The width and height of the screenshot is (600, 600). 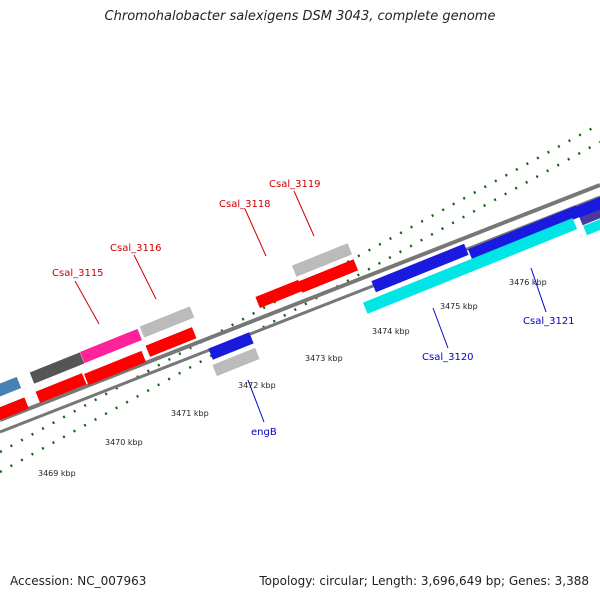 I want to click on gene-magenta, so click(x=111, y=346).